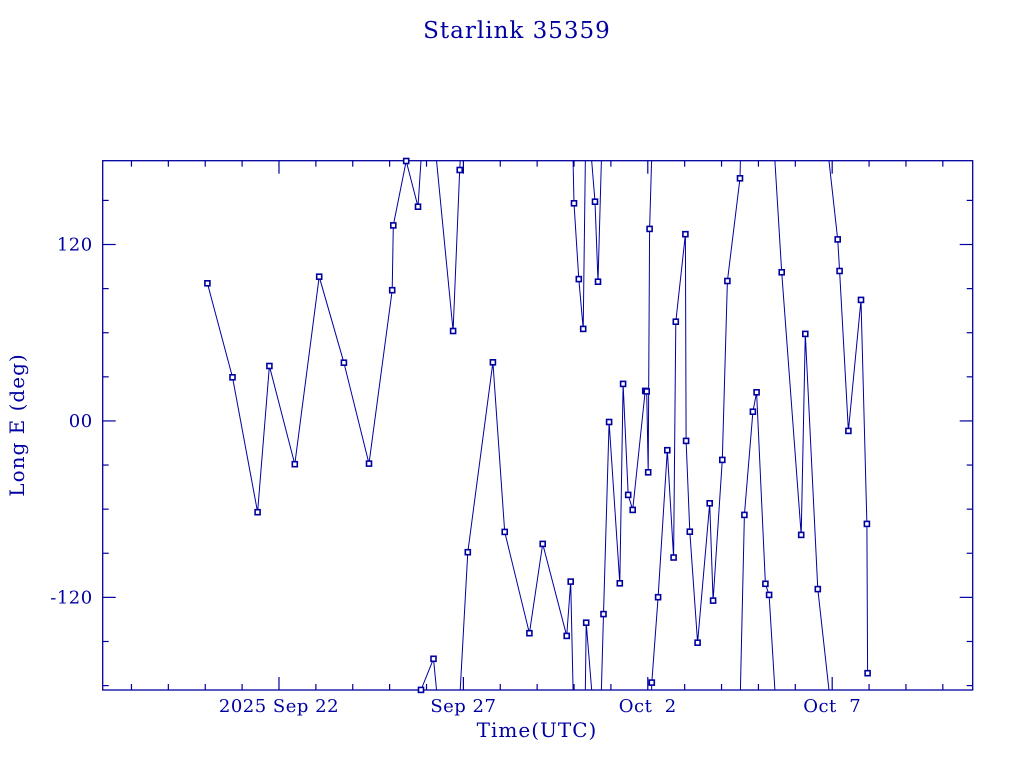  I want to click on y-tick-label: 120, so click(75, 245).